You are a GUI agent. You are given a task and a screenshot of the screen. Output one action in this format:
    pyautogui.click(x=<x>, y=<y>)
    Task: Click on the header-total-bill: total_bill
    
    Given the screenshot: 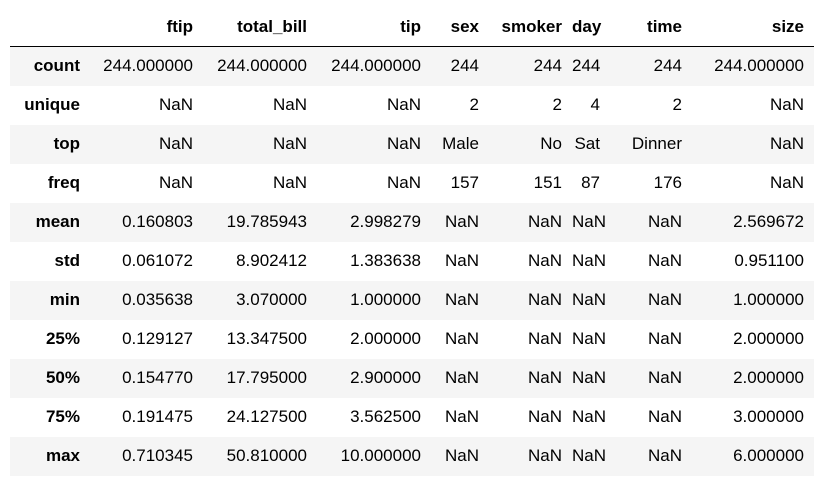 What is the action you would take?
    pyautogui.click(x=260, y=27)
    